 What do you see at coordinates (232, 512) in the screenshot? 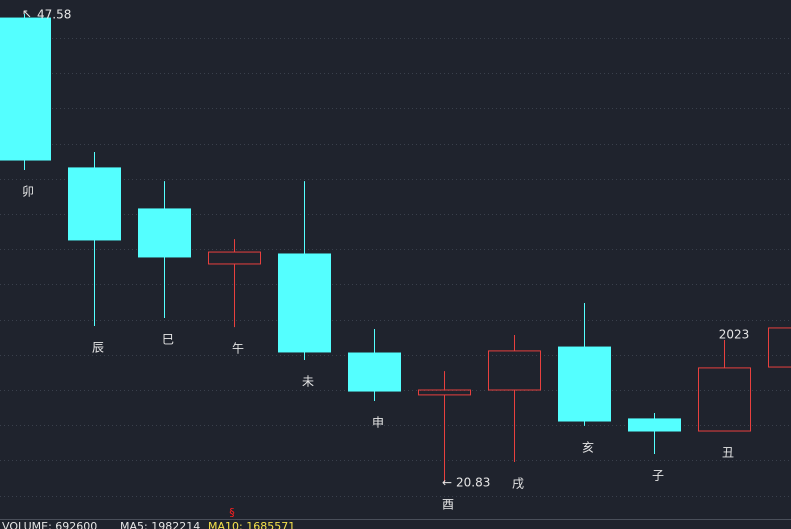
I see `signal-marker: §` at bounding box center [232, 512].